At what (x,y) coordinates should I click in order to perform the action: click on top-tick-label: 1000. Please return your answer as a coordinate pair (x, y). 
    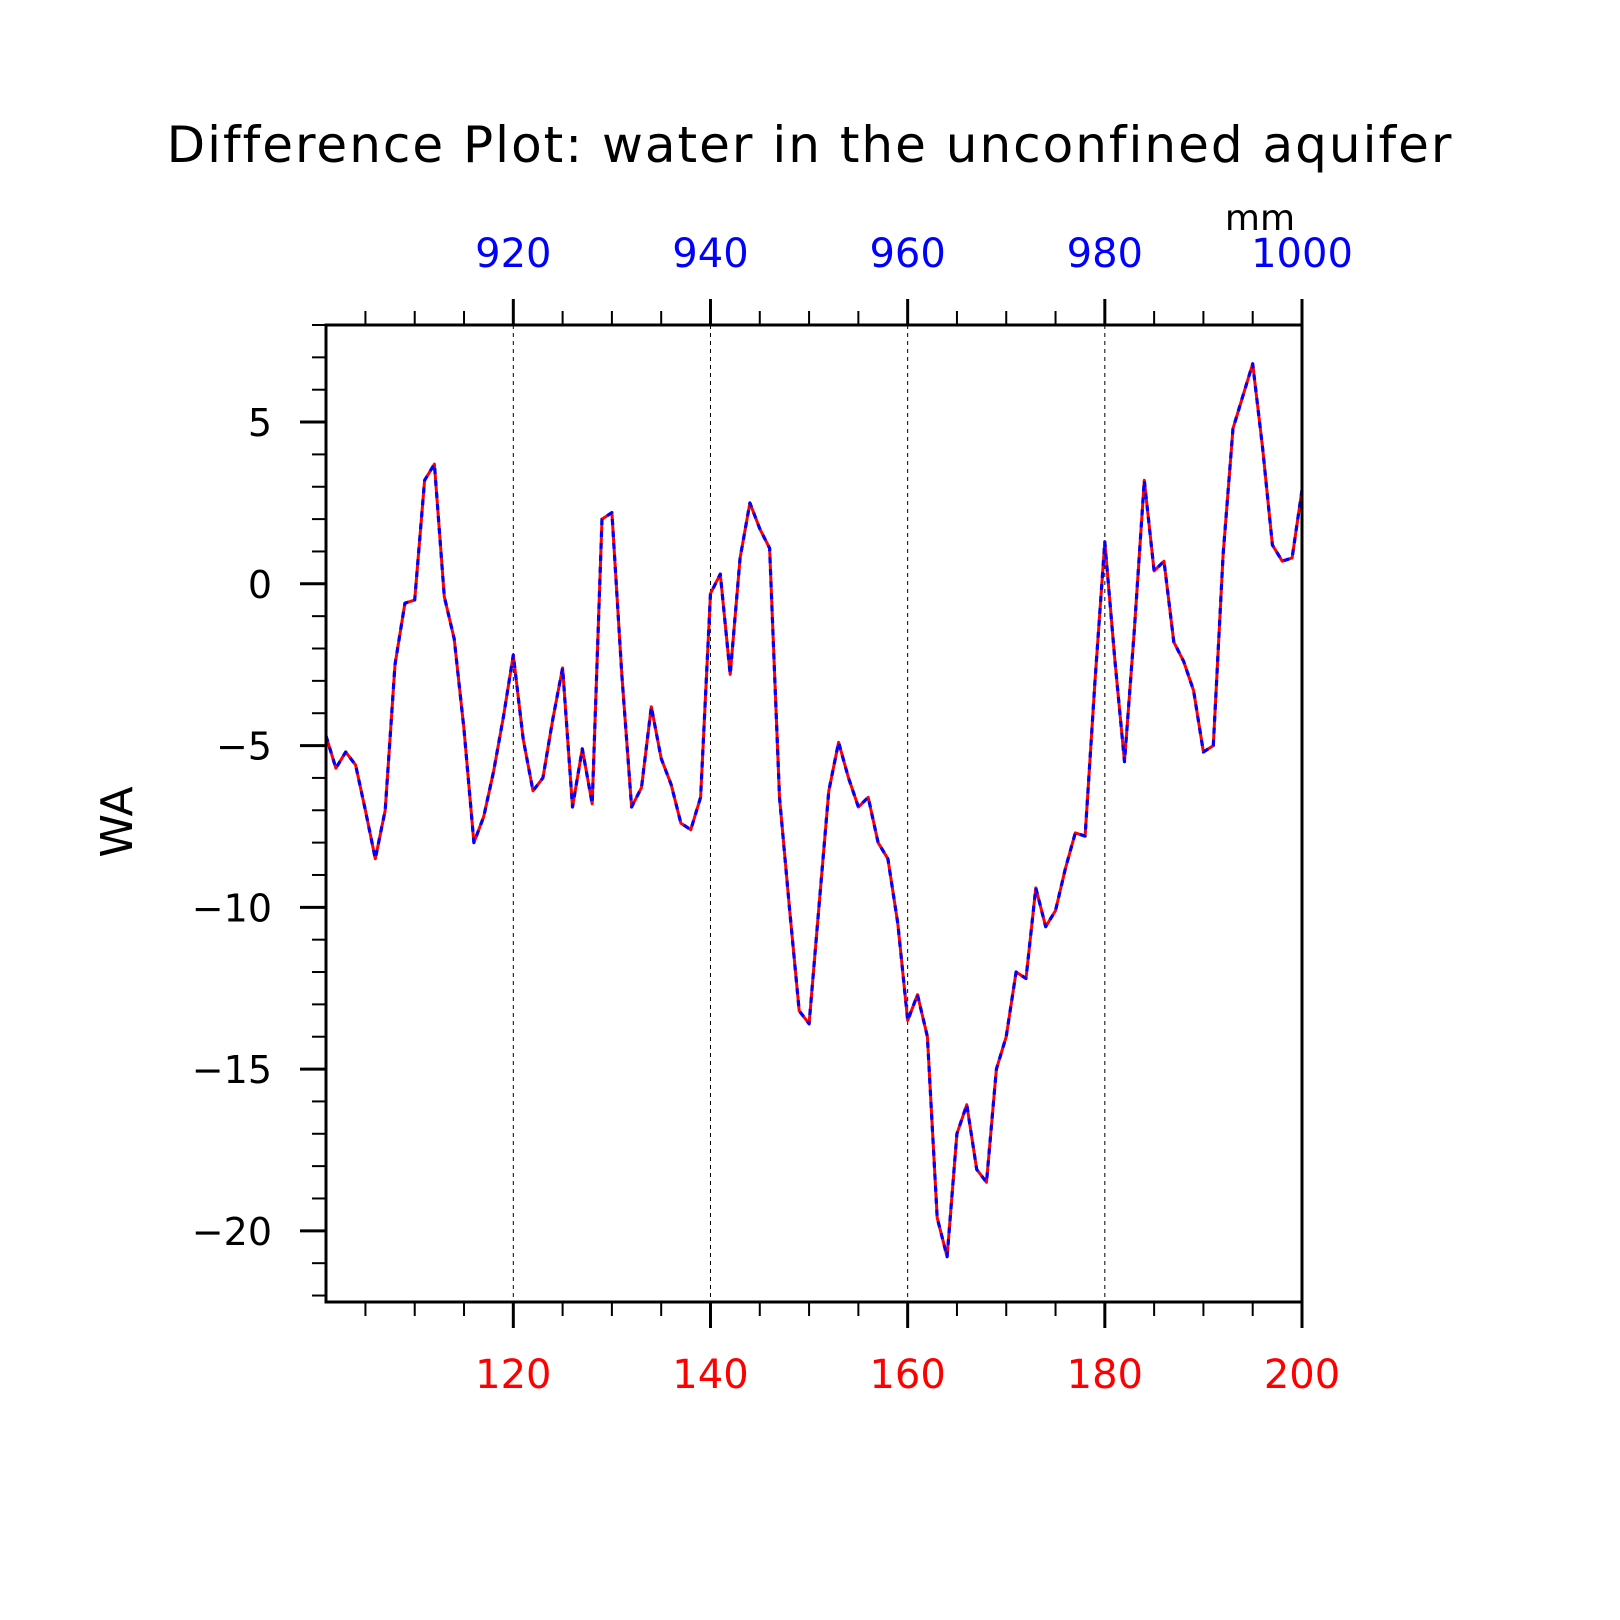
    Looking at the image, I should click on (1302, 254).